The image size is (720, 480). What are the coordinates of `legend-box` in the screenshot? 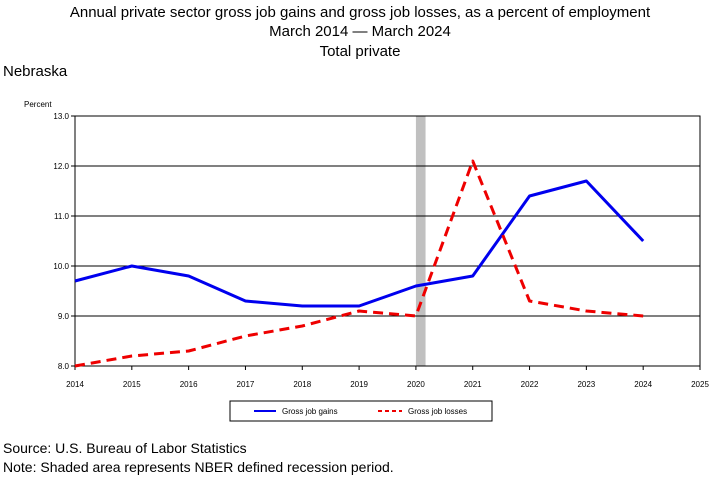 It's located at (361, 411).